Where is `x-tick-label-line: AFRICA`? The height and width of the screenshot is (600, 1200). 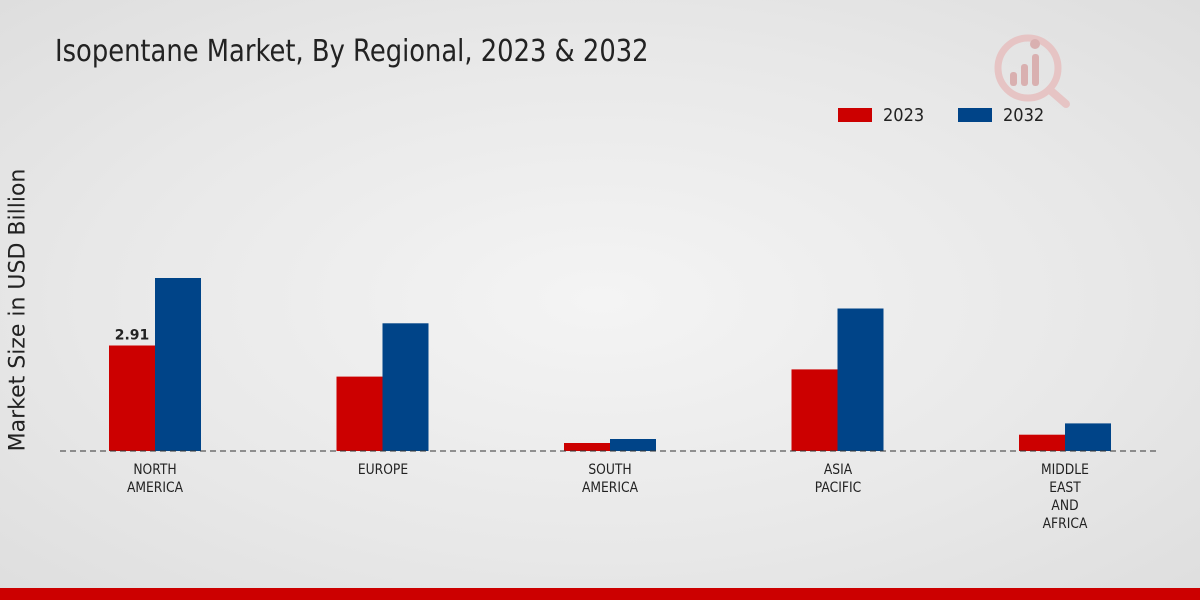
x-tick-label-line: AFRICA is located at coordinates (1065, 524).